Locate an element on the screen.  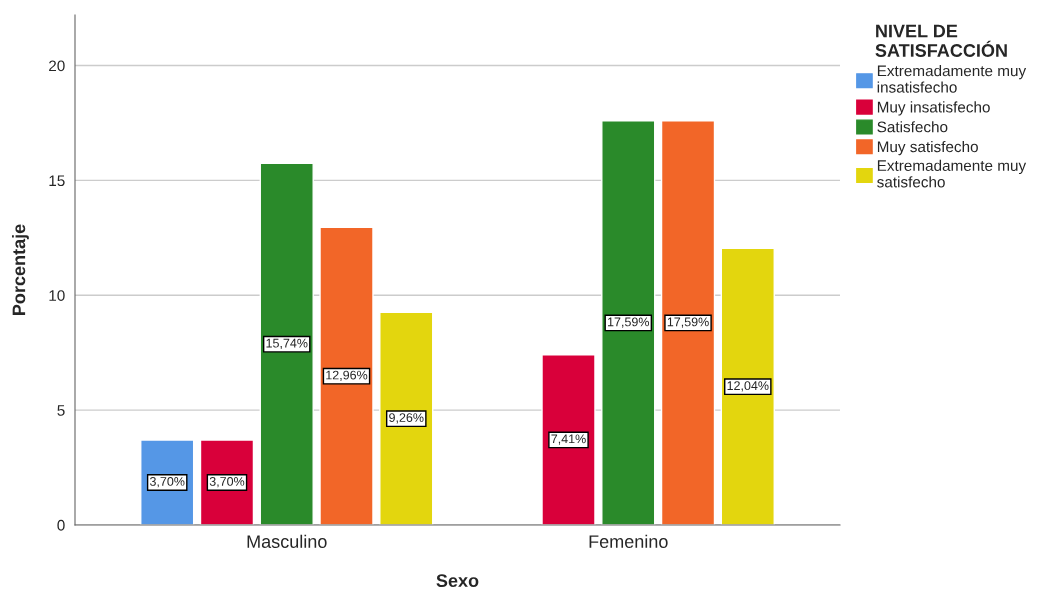
x-axis-title: Sexo is located at coordinates (457, 581).